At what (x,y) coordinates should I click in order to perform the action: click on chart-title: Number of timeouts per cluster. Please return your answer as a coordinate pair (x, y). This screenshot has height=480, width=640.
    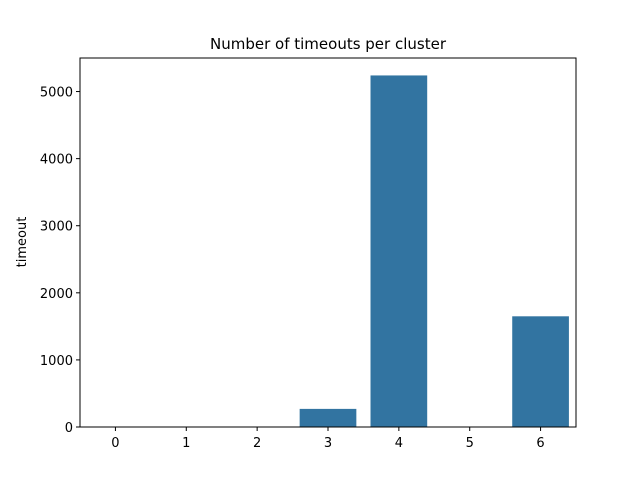
    Looking at the image, I should click on (328, 44).